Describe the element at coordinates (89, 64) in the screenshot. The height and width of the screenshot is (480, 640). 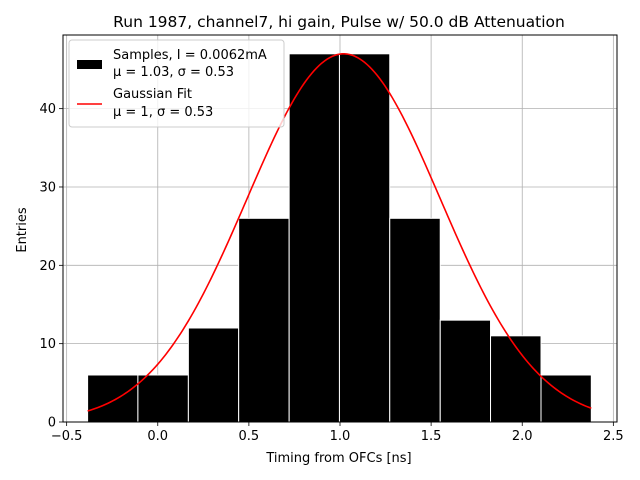
I see `legend-samples-swatch` at that location.